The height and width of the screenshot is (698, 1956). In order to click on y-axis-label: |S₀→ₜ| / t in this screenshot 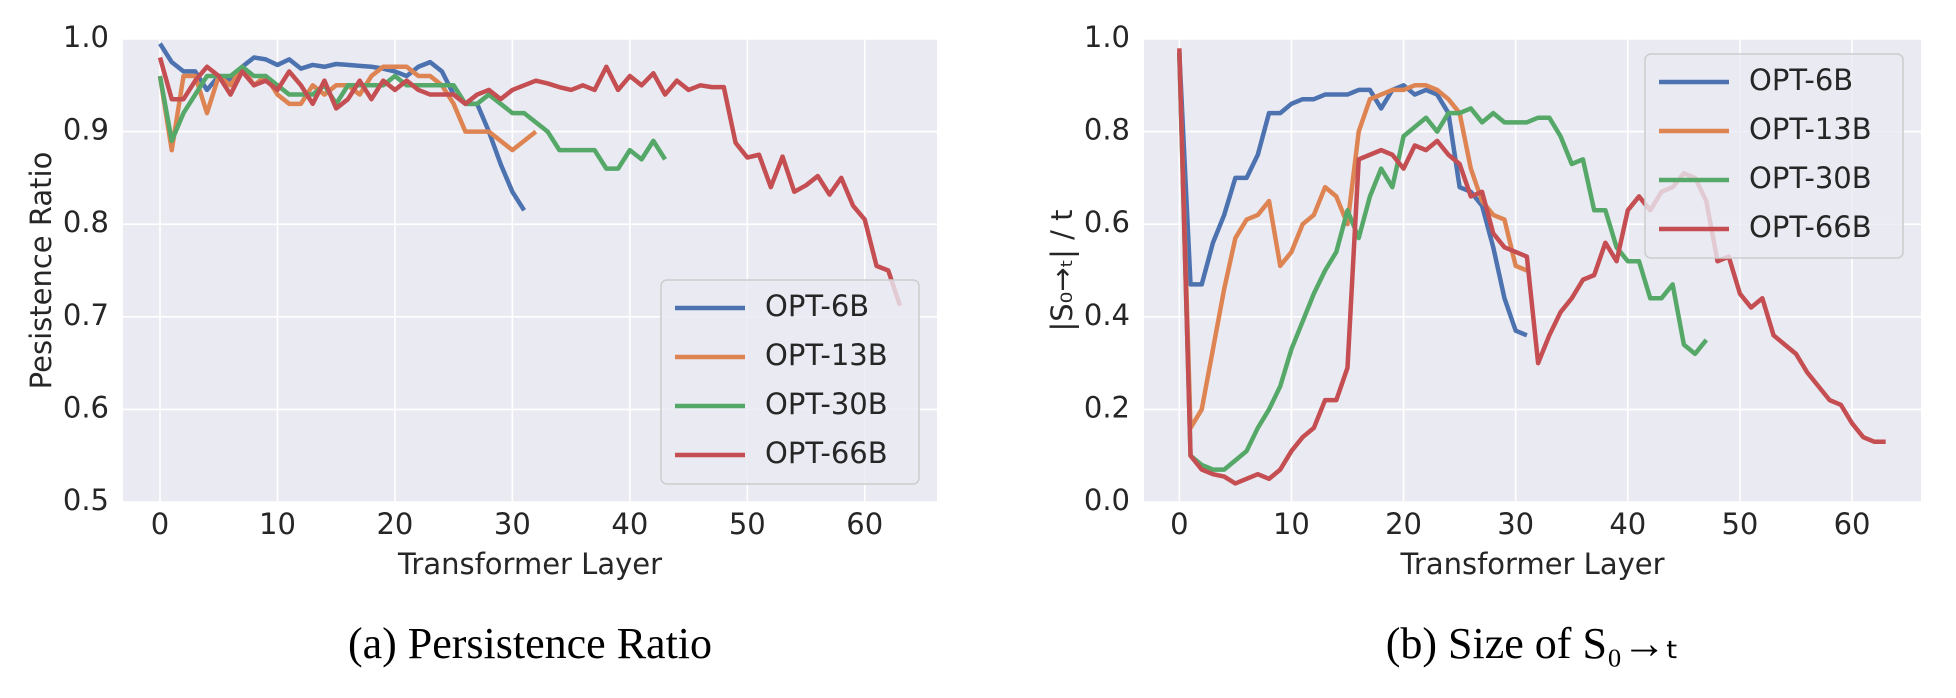, I will do `click(1062, 270)`.